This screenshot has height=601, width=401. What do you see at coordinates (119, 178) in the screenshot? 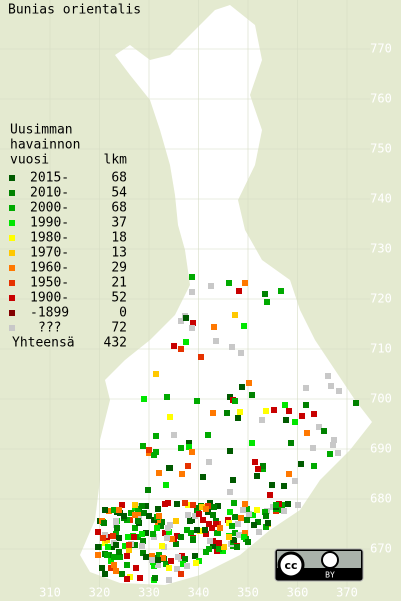
I see `legend-count: 68` at bounding box center [119, 178].